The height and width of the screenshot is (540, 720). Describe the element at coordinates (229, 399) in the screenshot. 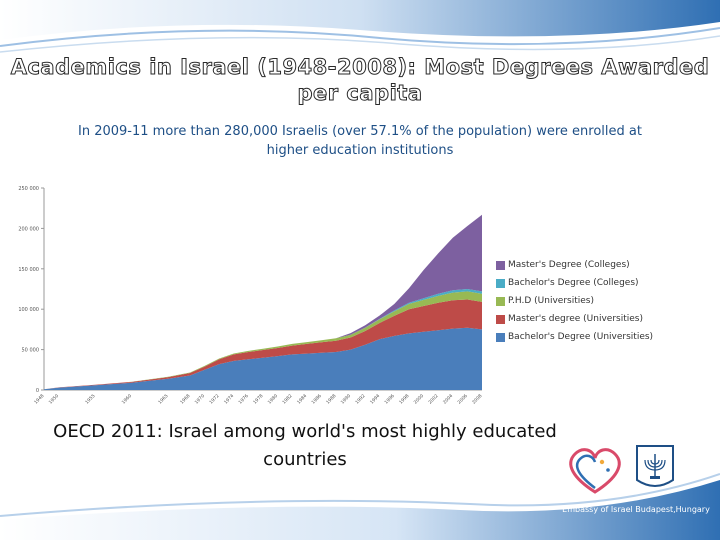

I see `x-tick-label: 1974` at that location.